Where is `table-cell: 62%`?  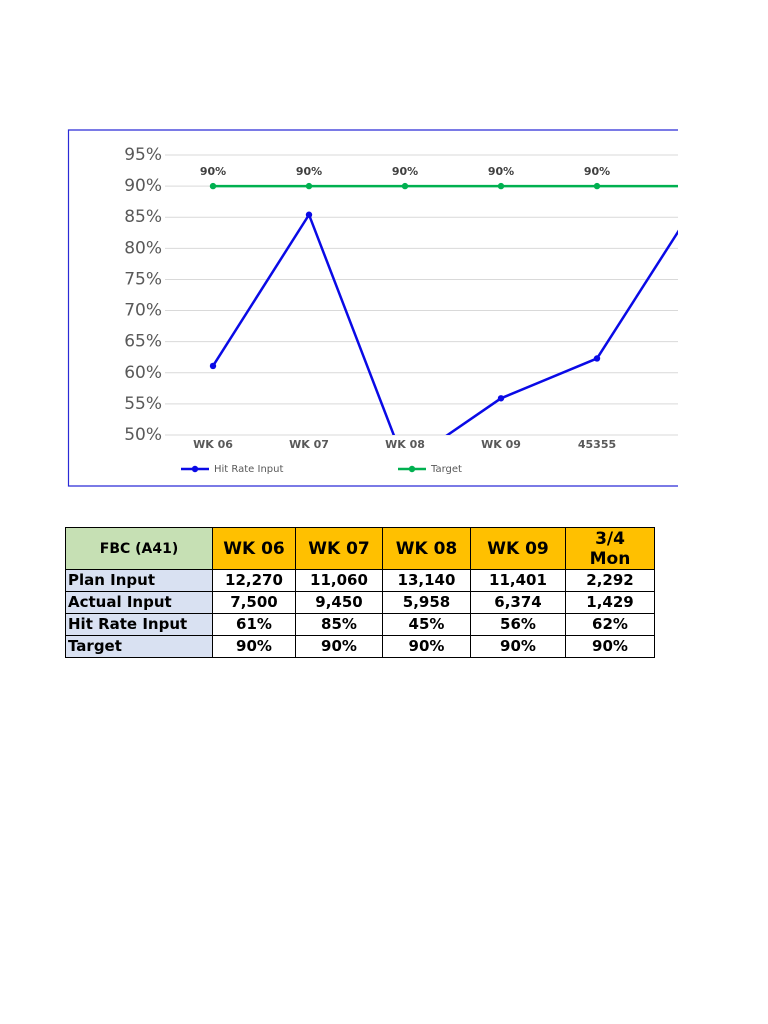 table-cell: 62% is located at coordinates (610, 624).